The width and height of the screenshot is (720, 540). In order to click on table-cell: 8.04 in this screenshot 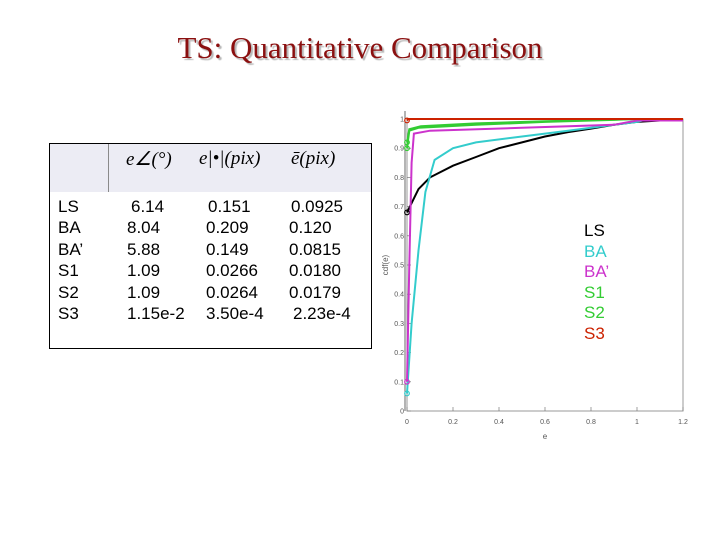, I will do `click(144, 228)`.